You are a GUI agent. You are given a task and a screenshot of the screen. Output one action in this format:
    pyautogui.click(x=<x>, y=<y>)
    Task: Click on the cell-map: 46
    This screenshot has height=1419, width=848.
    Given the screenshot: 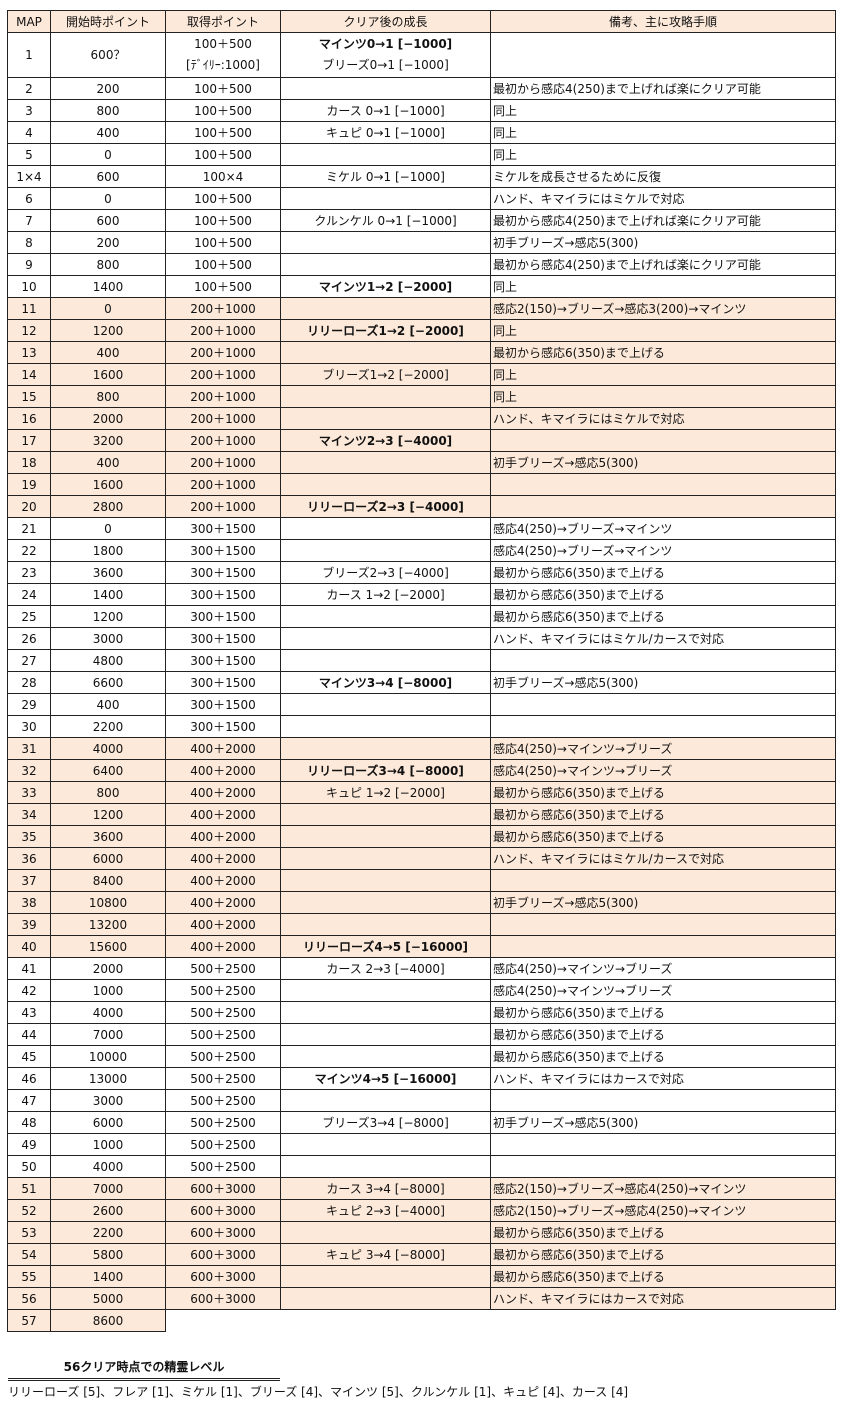 What is the action you would take?
    pyautogui.click(x=29, y=1078)
    